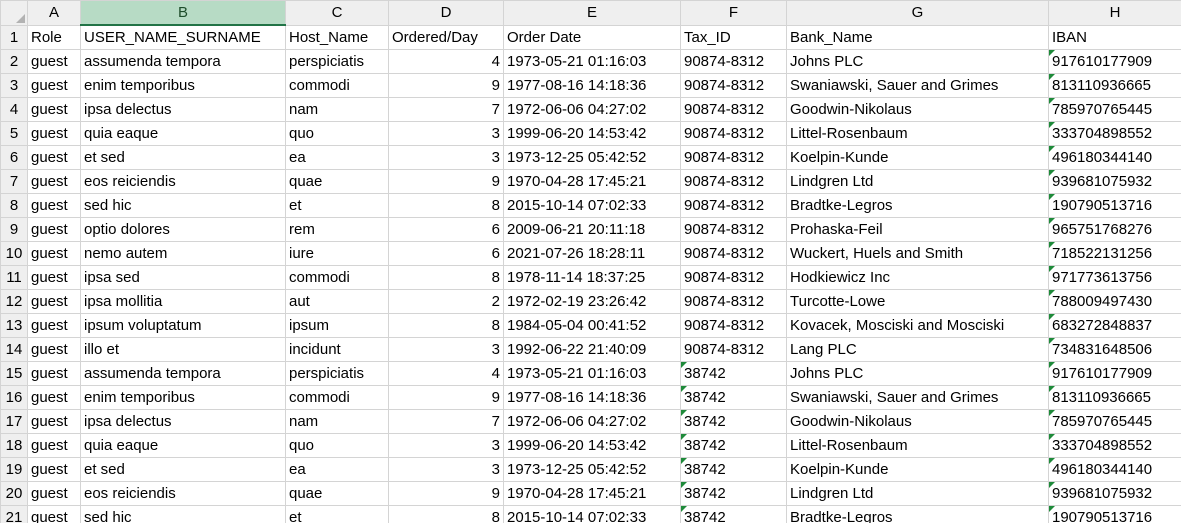 The height and width of the screenshot is (523, 1181). I want to click on cell-g4: Goodwin-Nikolaus, so click(917, 109).